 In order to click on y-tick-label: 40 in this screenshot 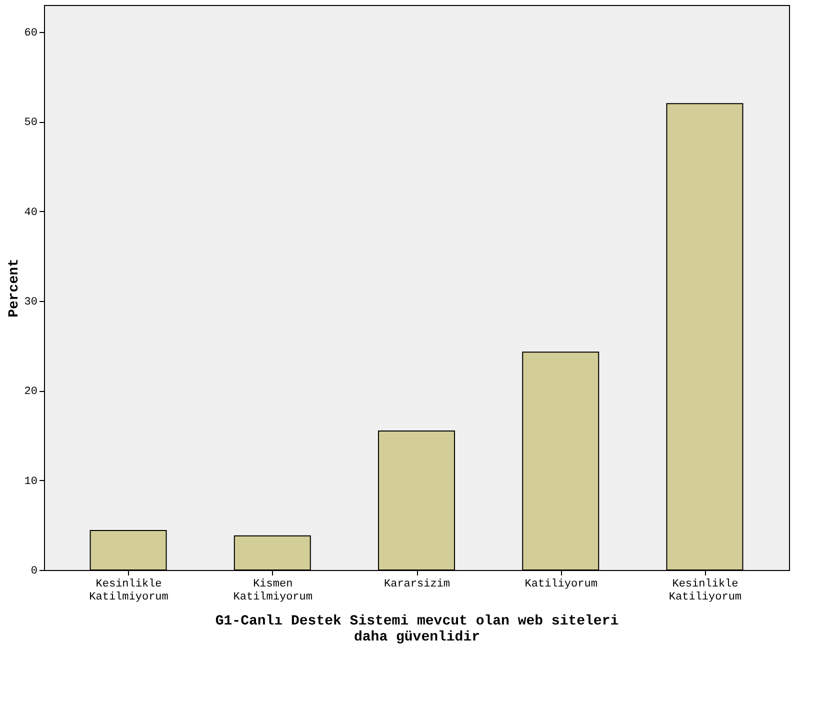, I will do `click(31, 212)`.